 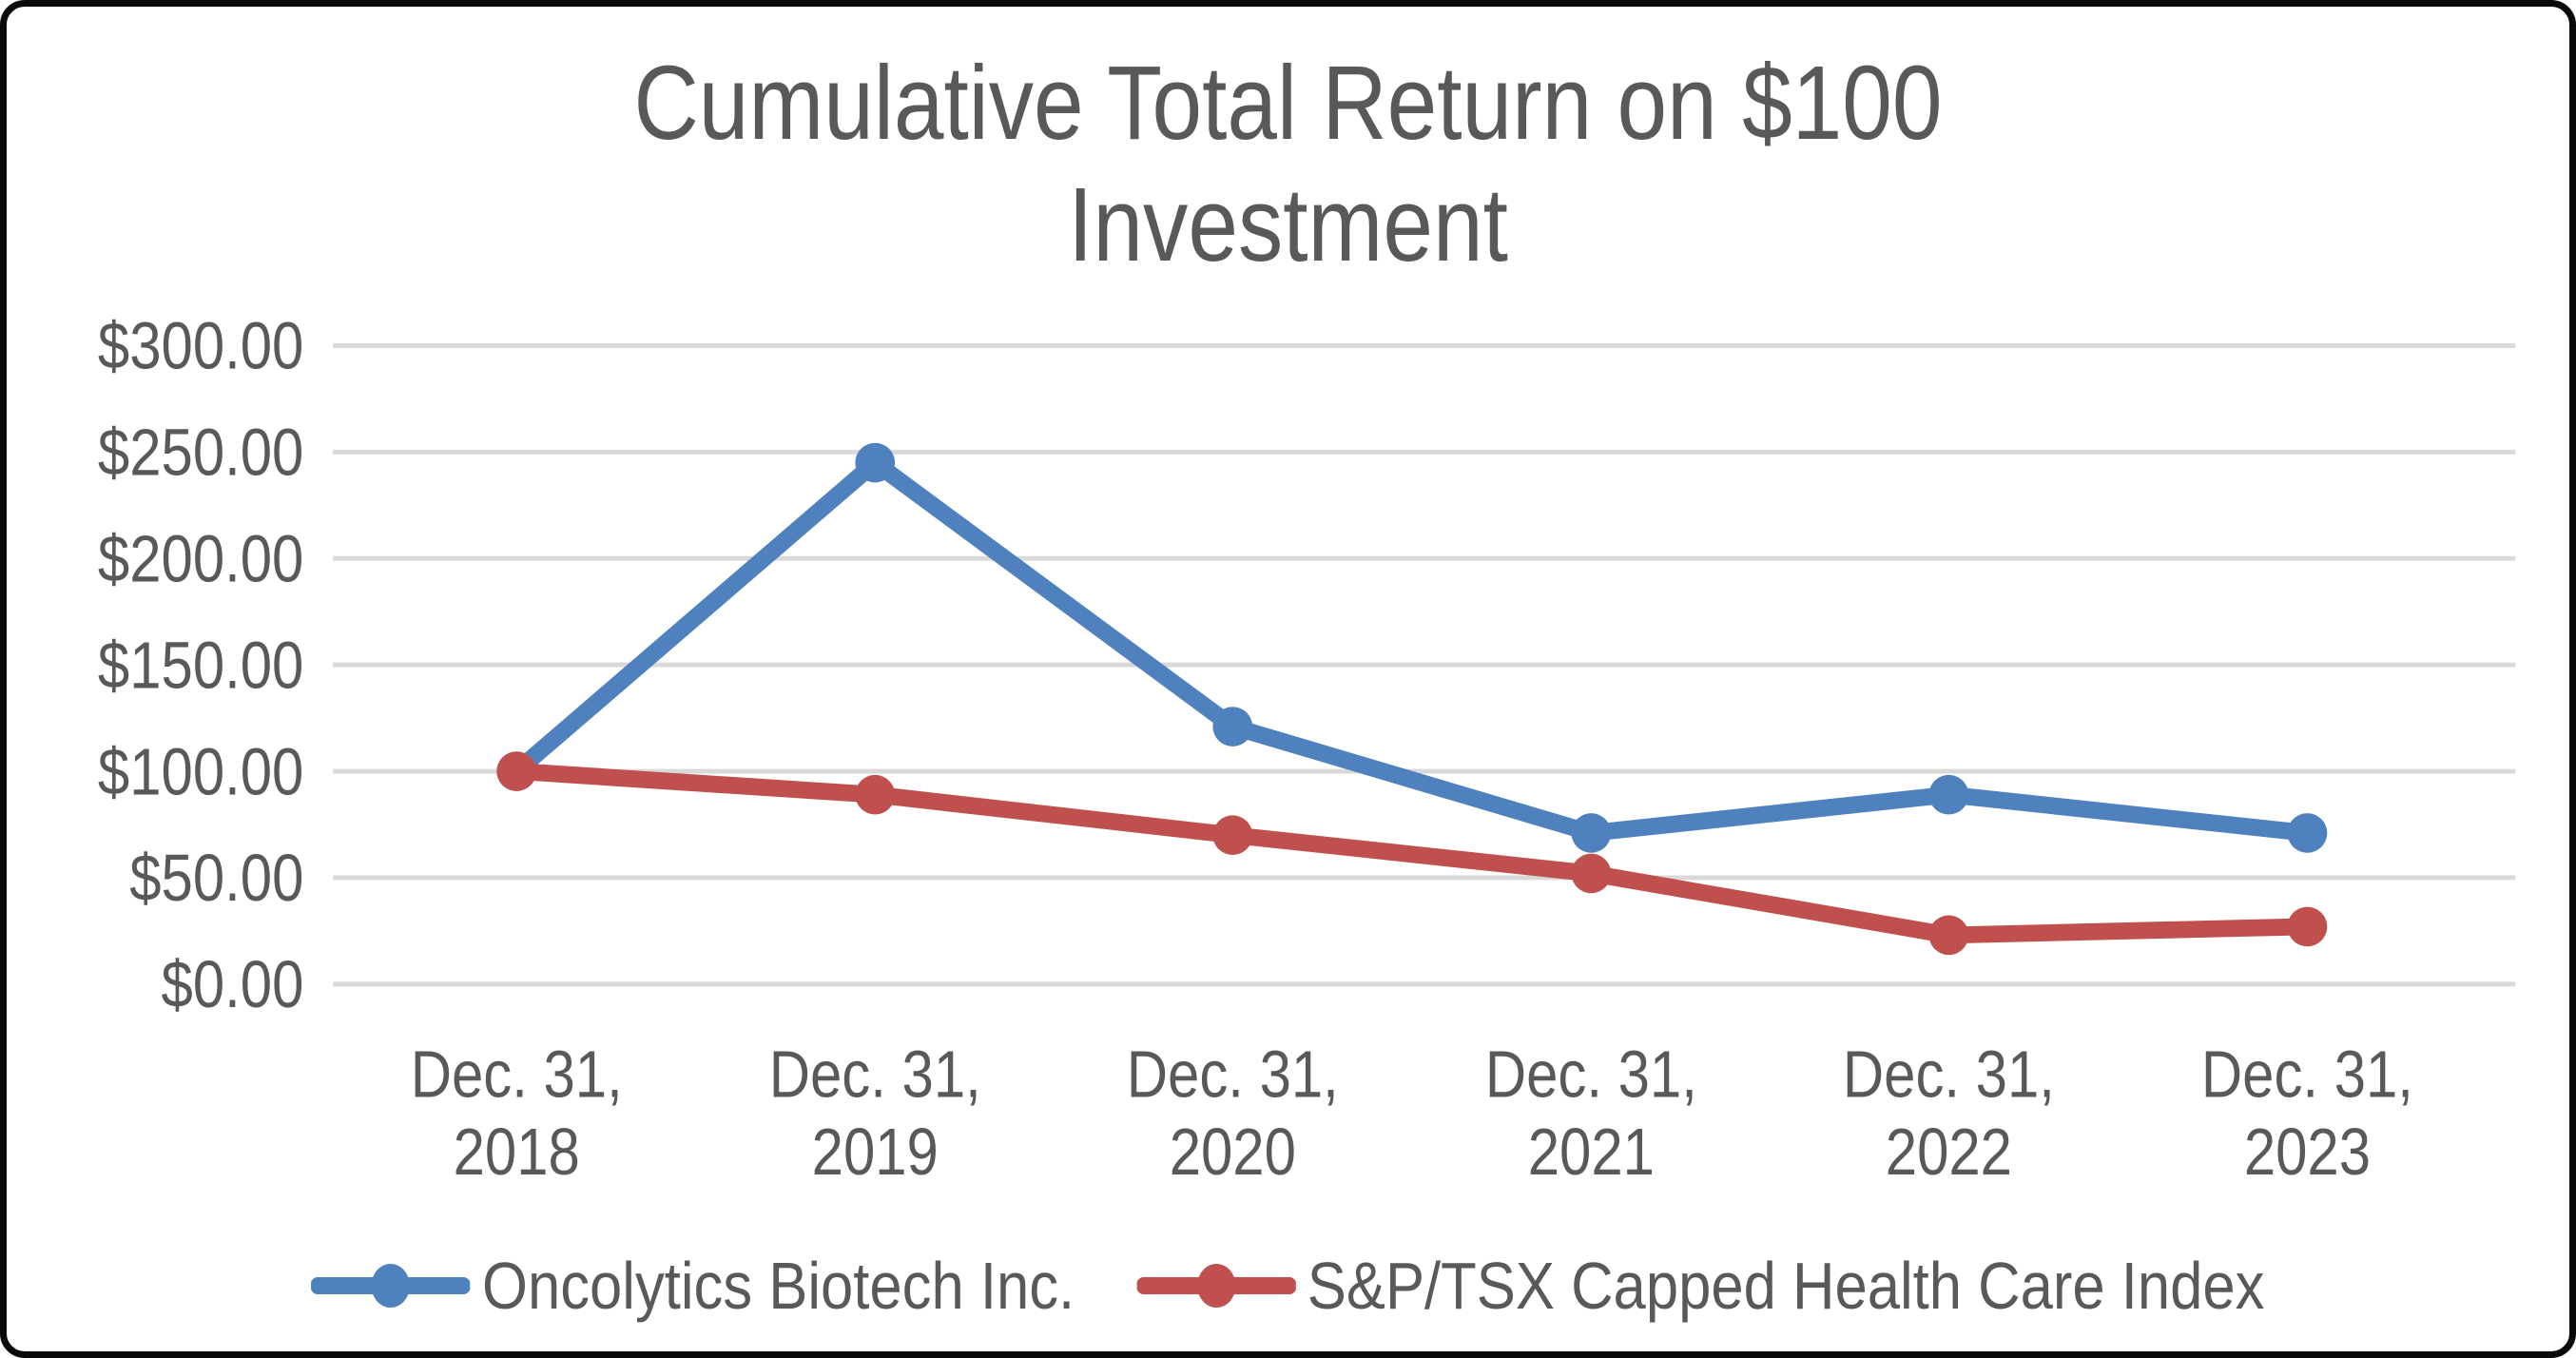 I want to click on y-tick-label: $50.00, so click(x=216, y=878).